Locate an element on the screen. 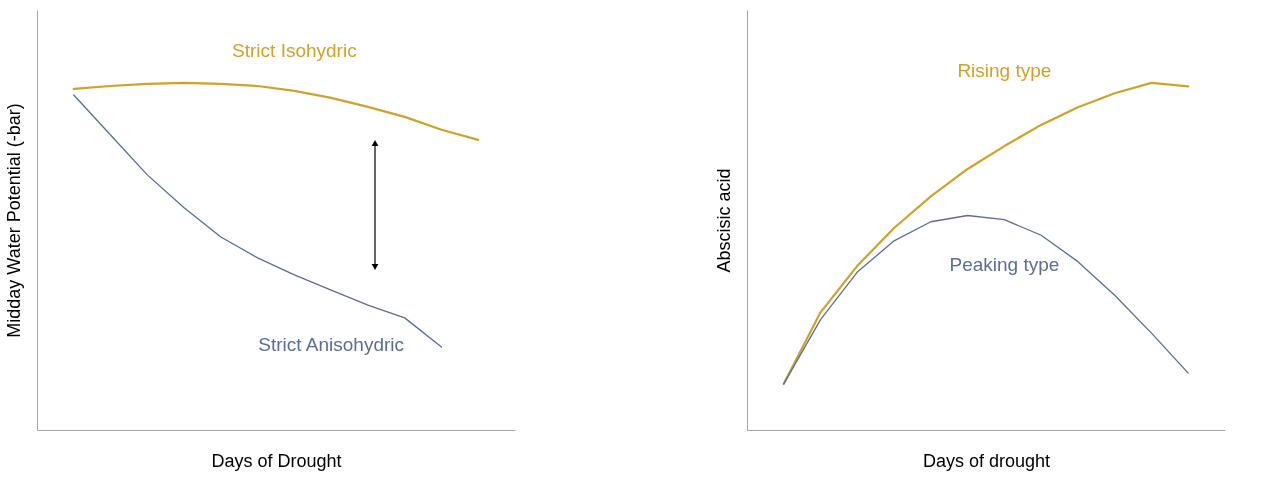 Image resolution: width=1272 pixels, height=489 pixels. x-axis-title: Days of drought is located at coordinates (986, 460).